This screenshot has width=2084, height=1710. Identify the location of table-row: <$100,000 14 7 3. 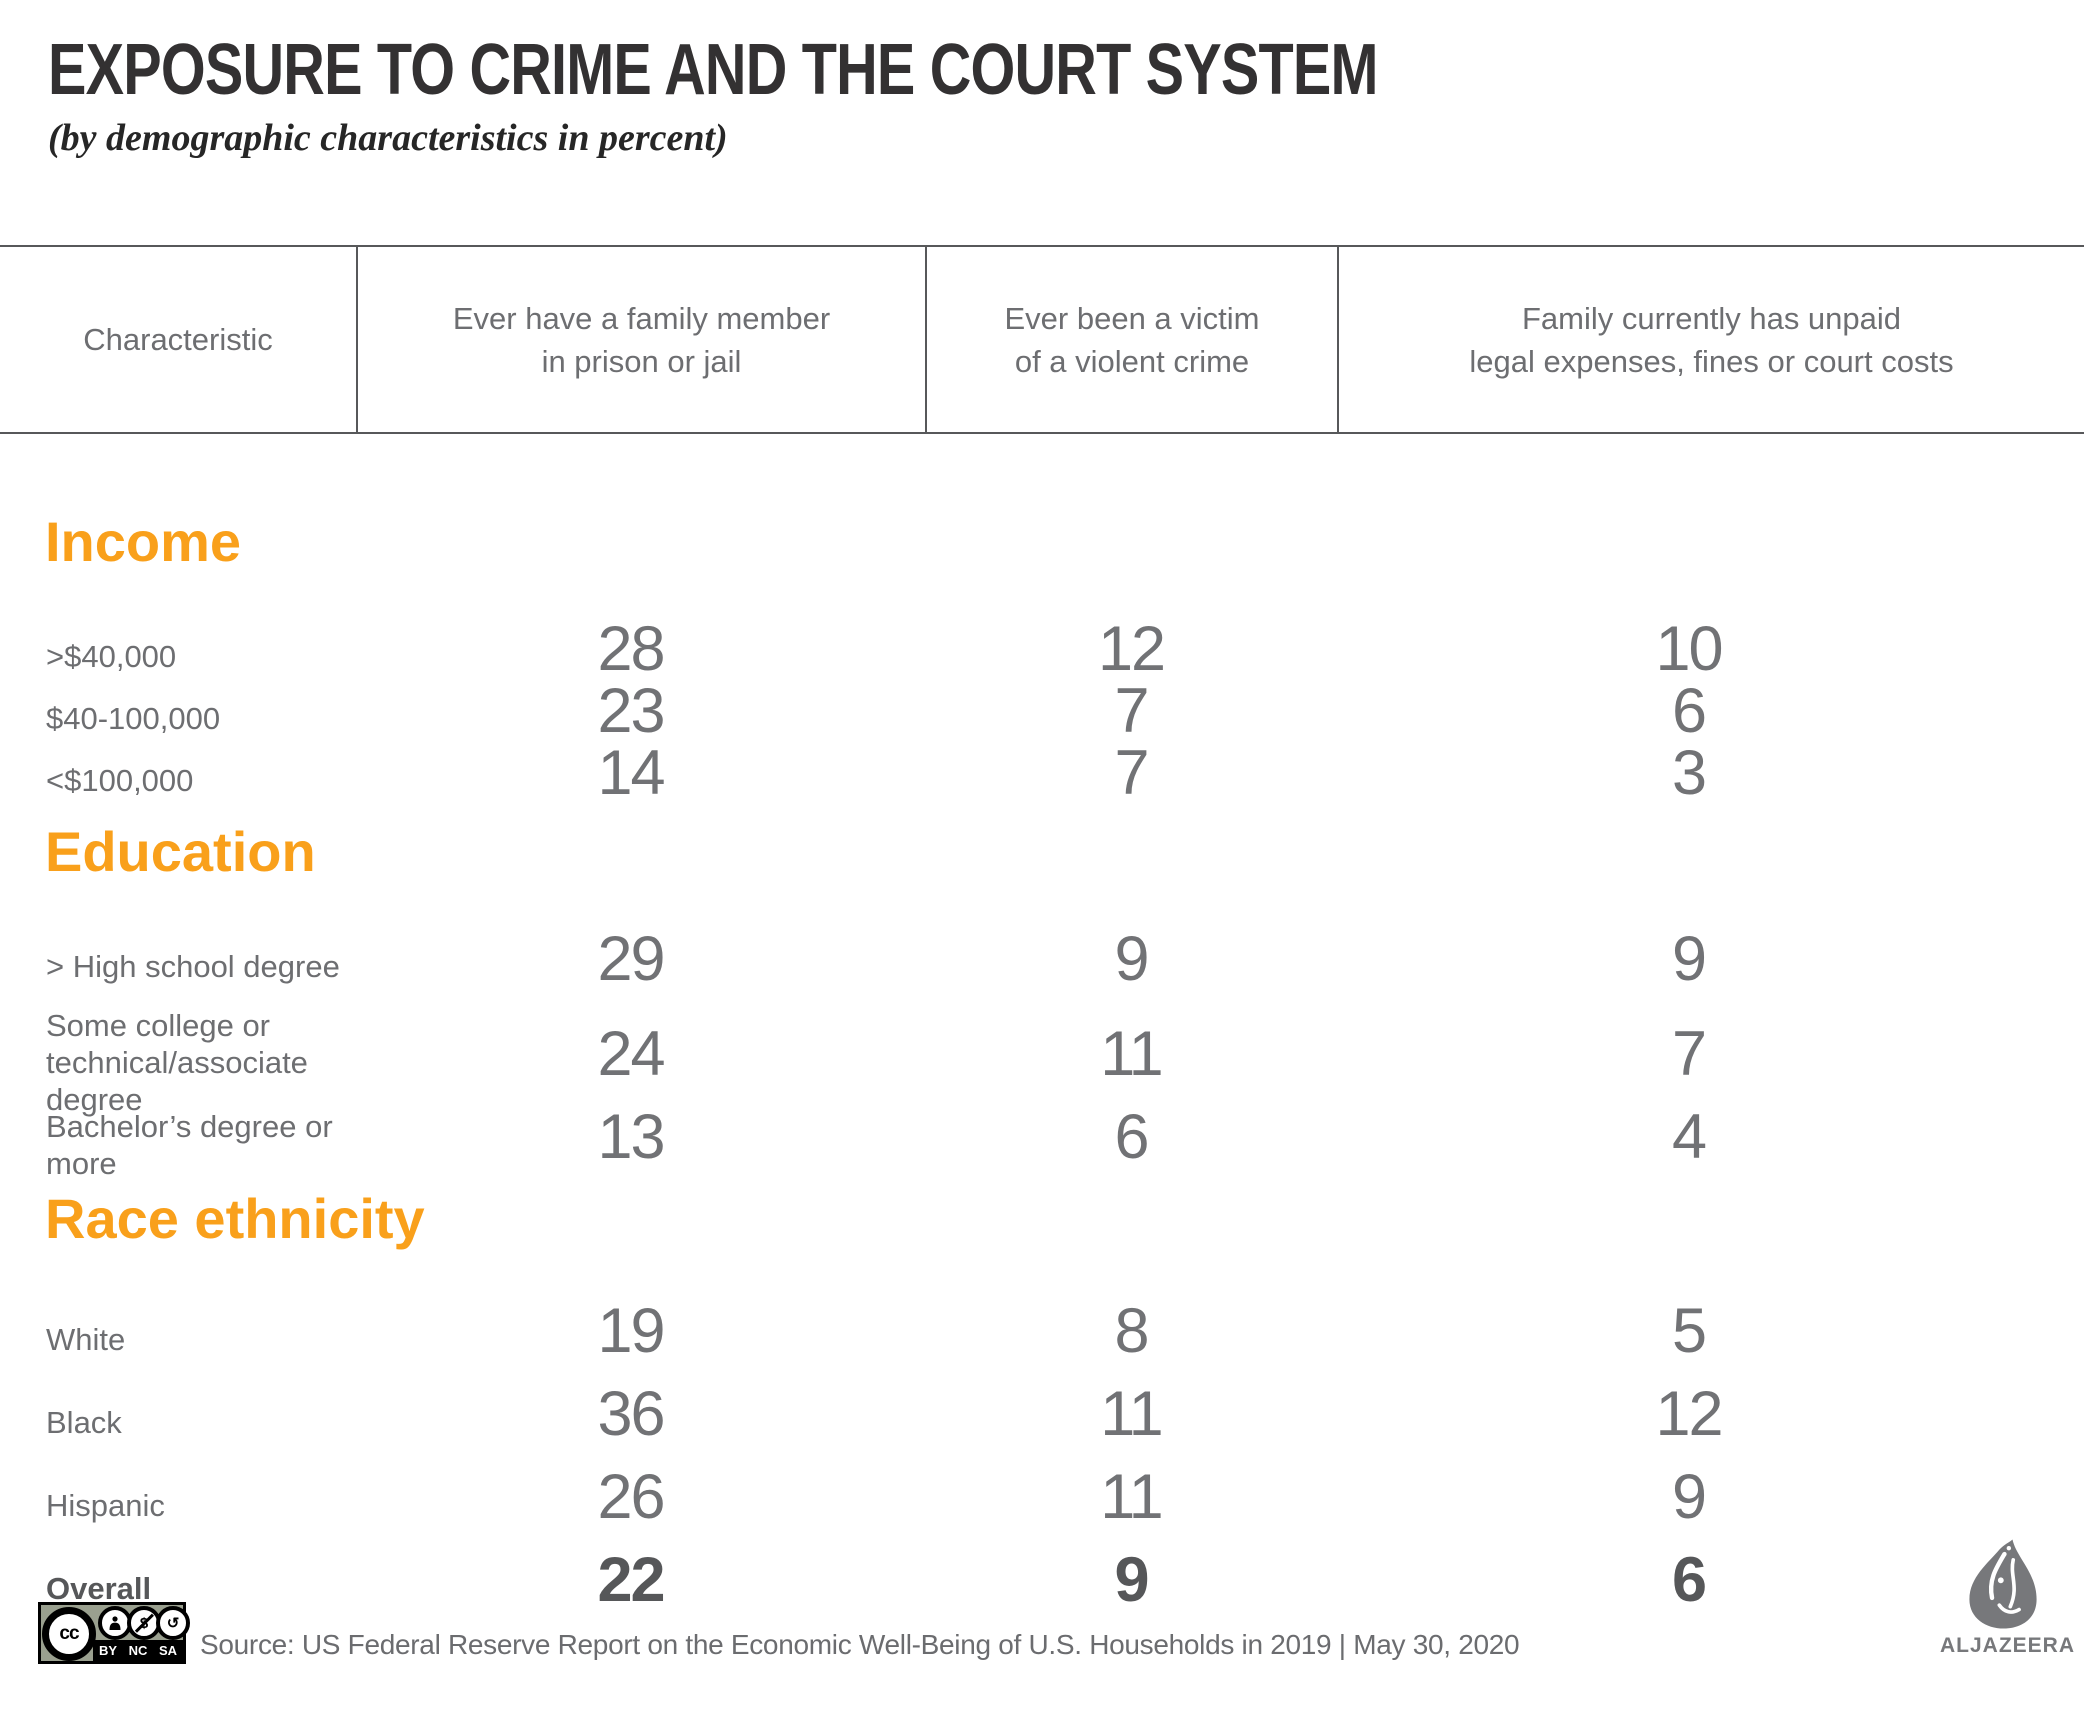
(1042, 773).